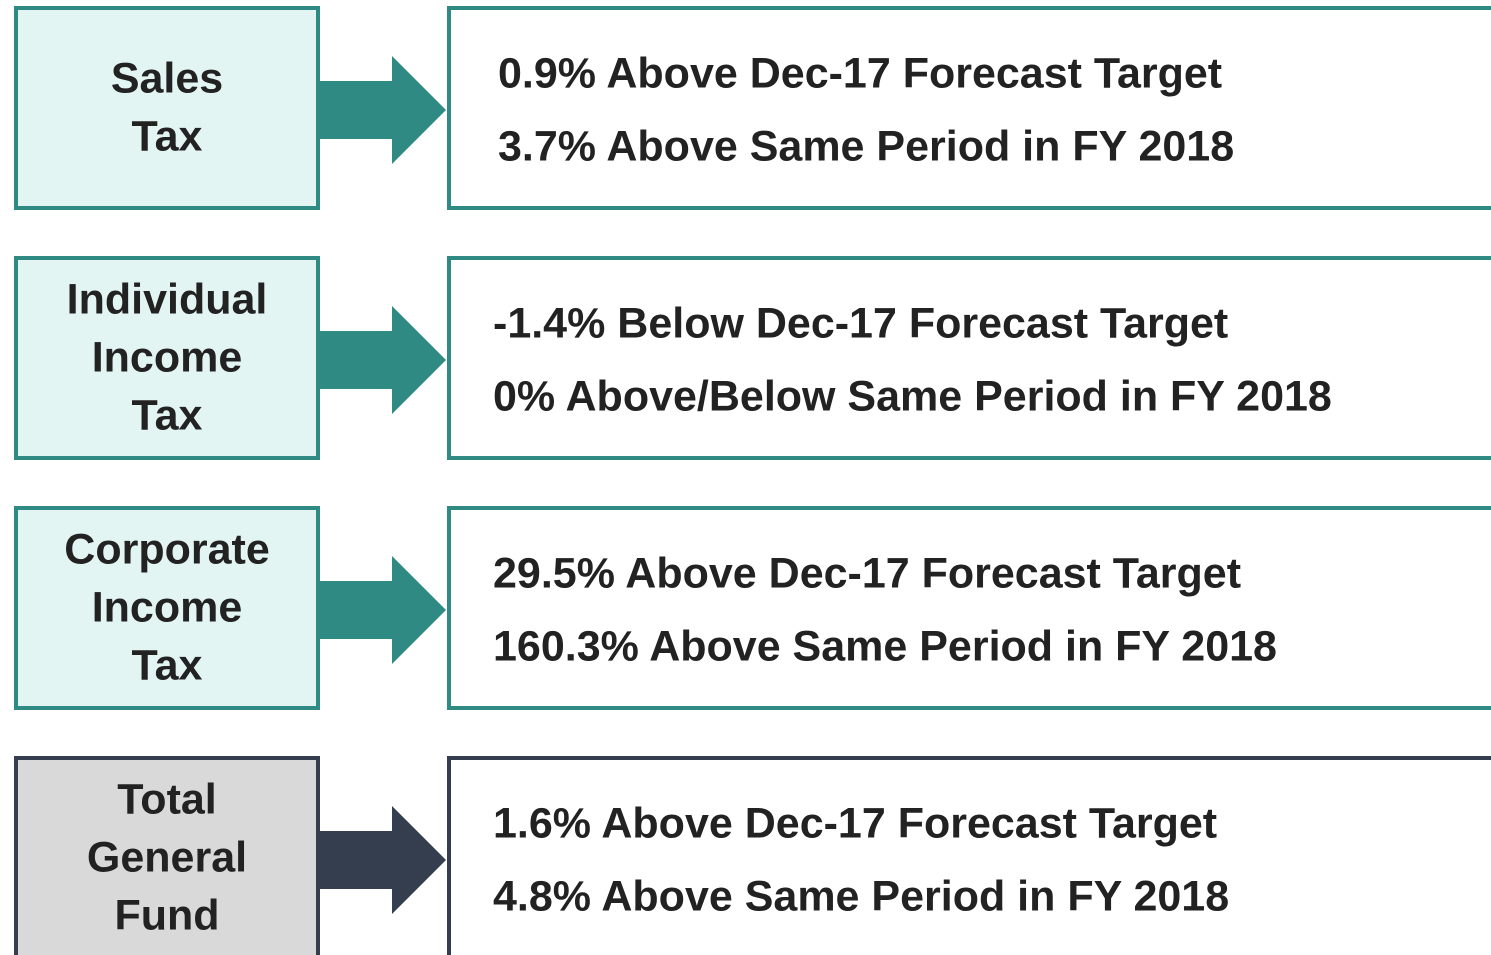 This screenshot has width=1491, height=955. Describe the element at coordinates (866, 146) in the screenshot. I see `detail-line: 3.7% Above Same Period in FY 2018` at that location.